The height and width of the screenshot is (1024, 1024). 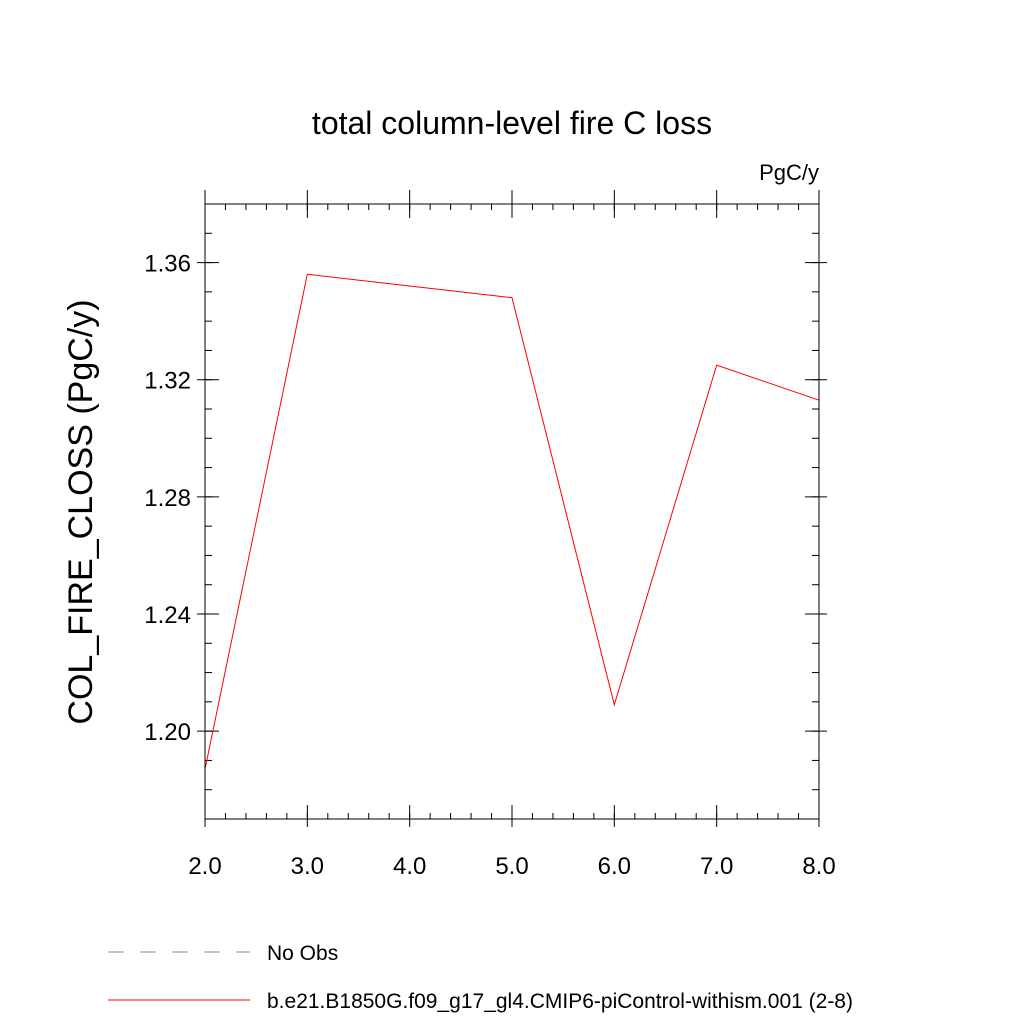 What do you see at coordinates (167, 264) in the screenshot?
I see `y-tick-label: 1.36` at bounding box center [167, 264].